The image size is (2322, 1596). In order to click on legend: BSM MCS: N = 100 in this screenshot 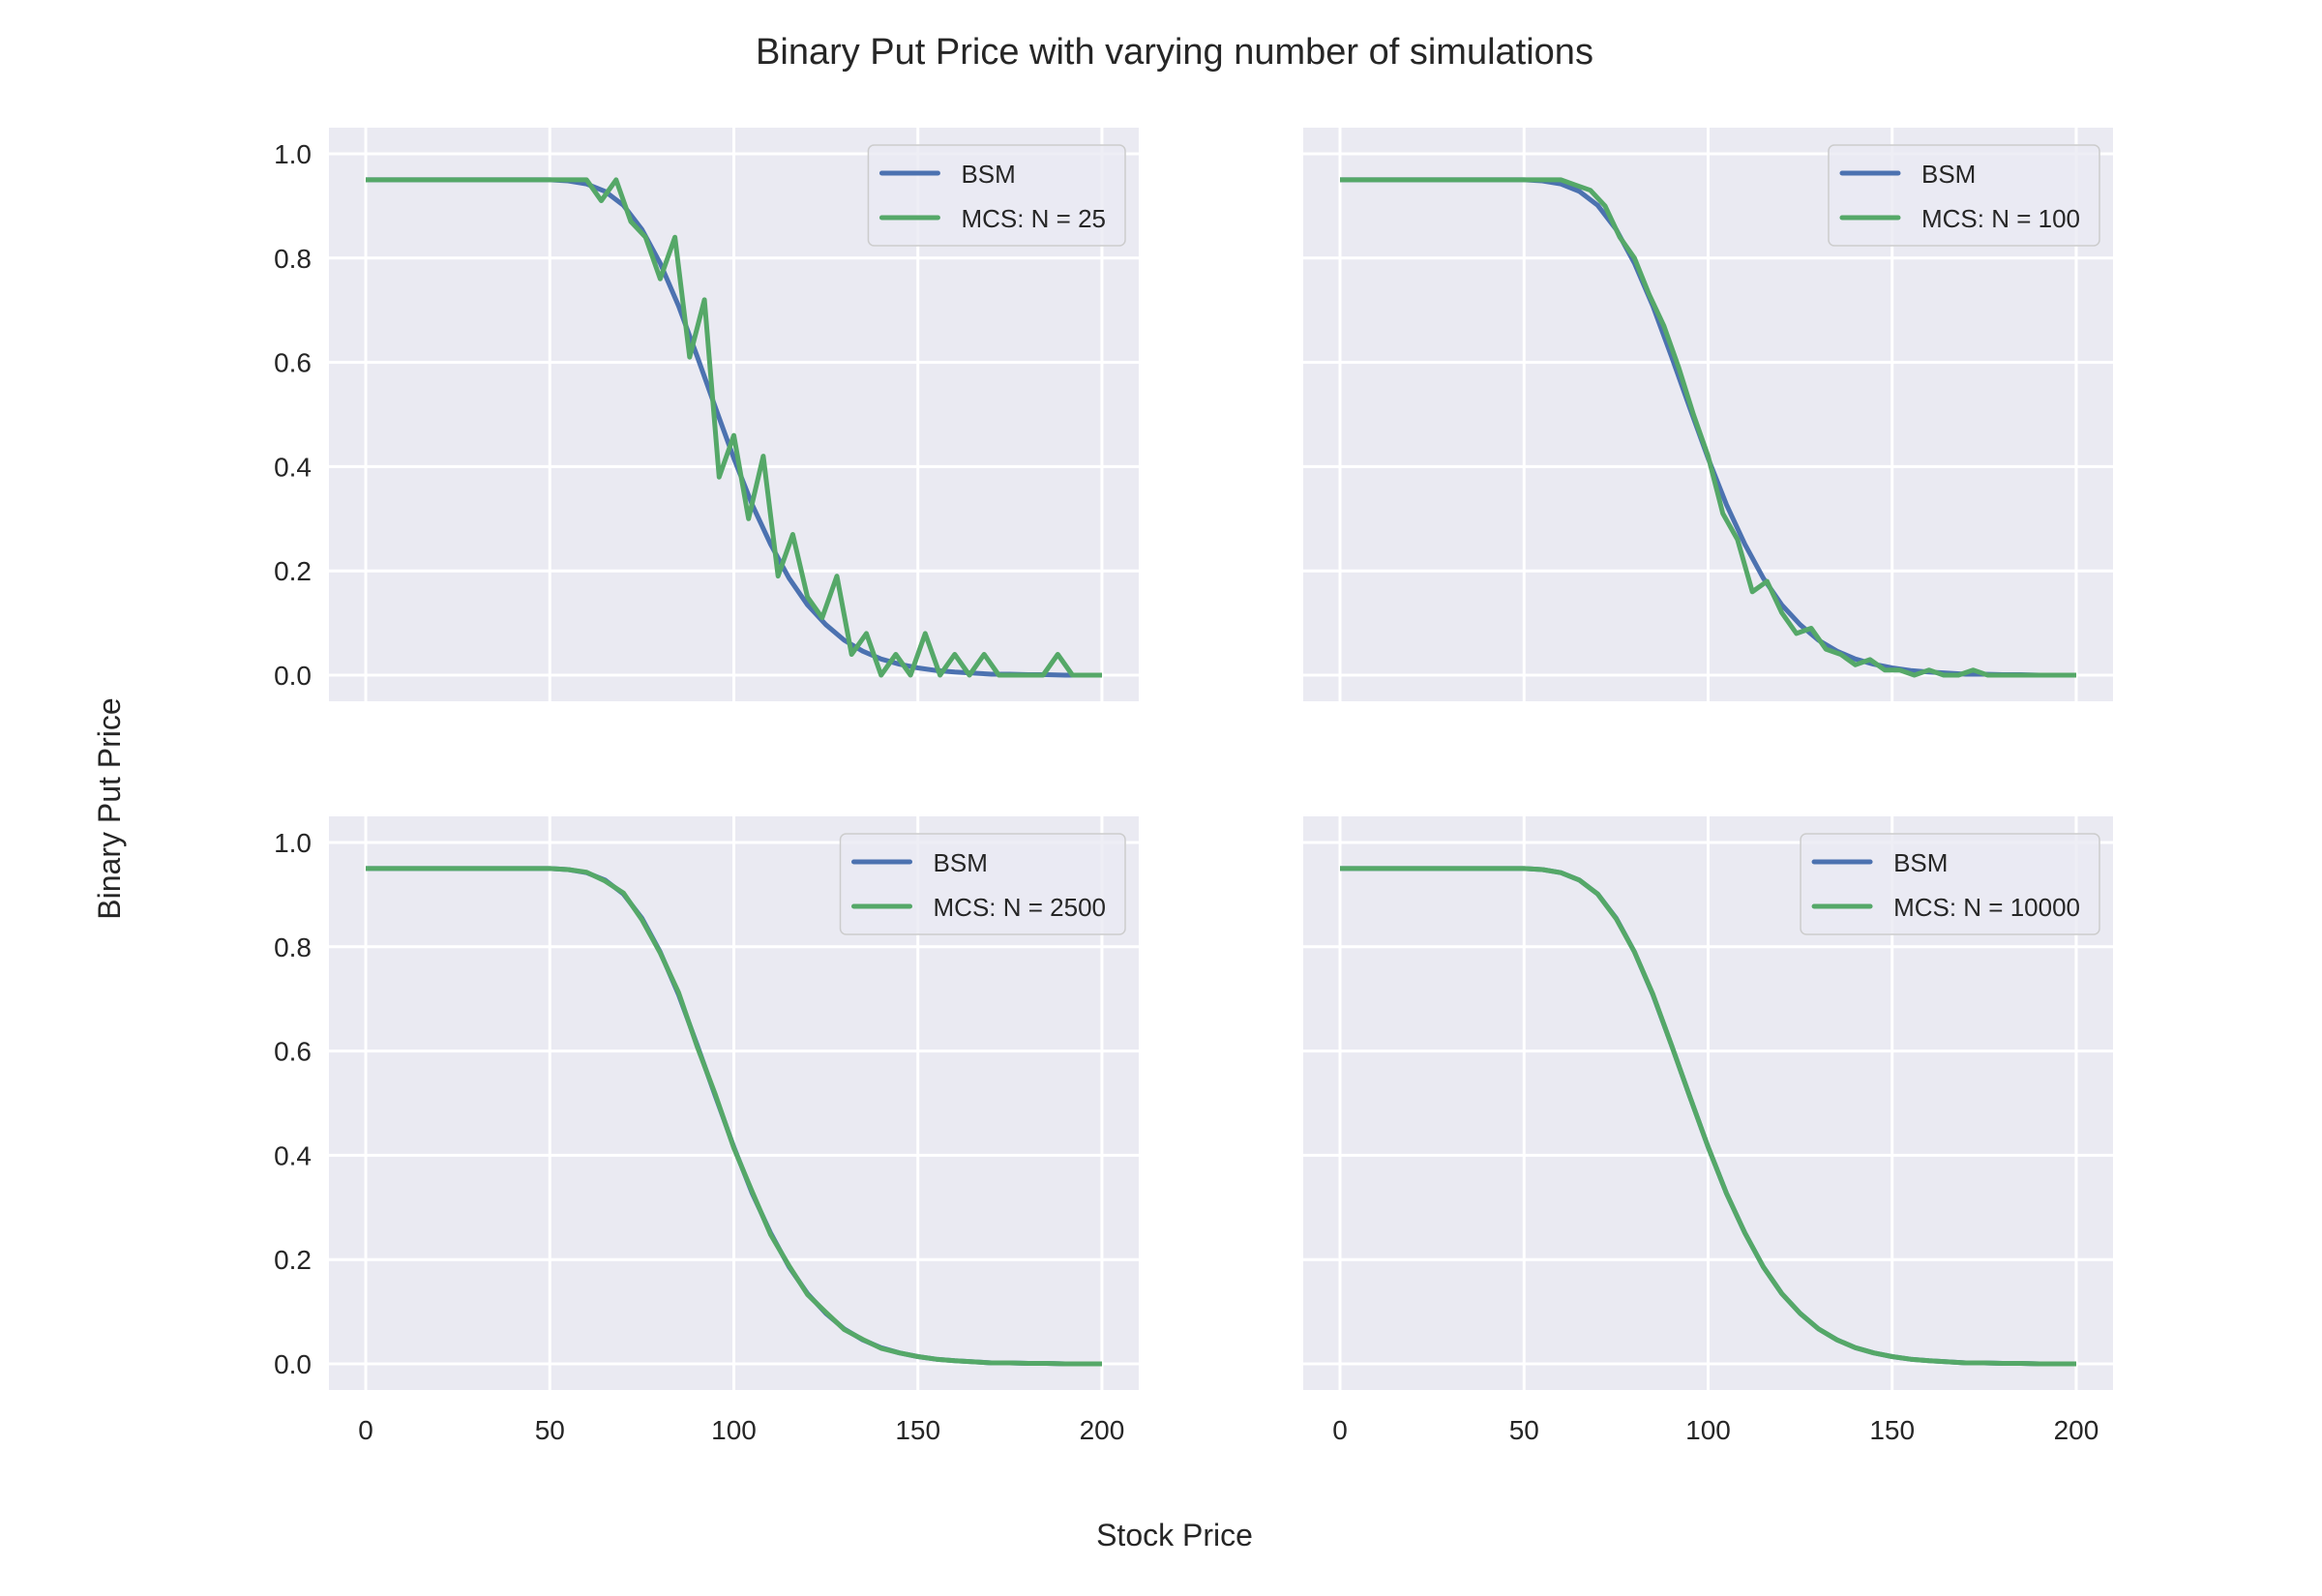, I will do `click(1964, 195)`.